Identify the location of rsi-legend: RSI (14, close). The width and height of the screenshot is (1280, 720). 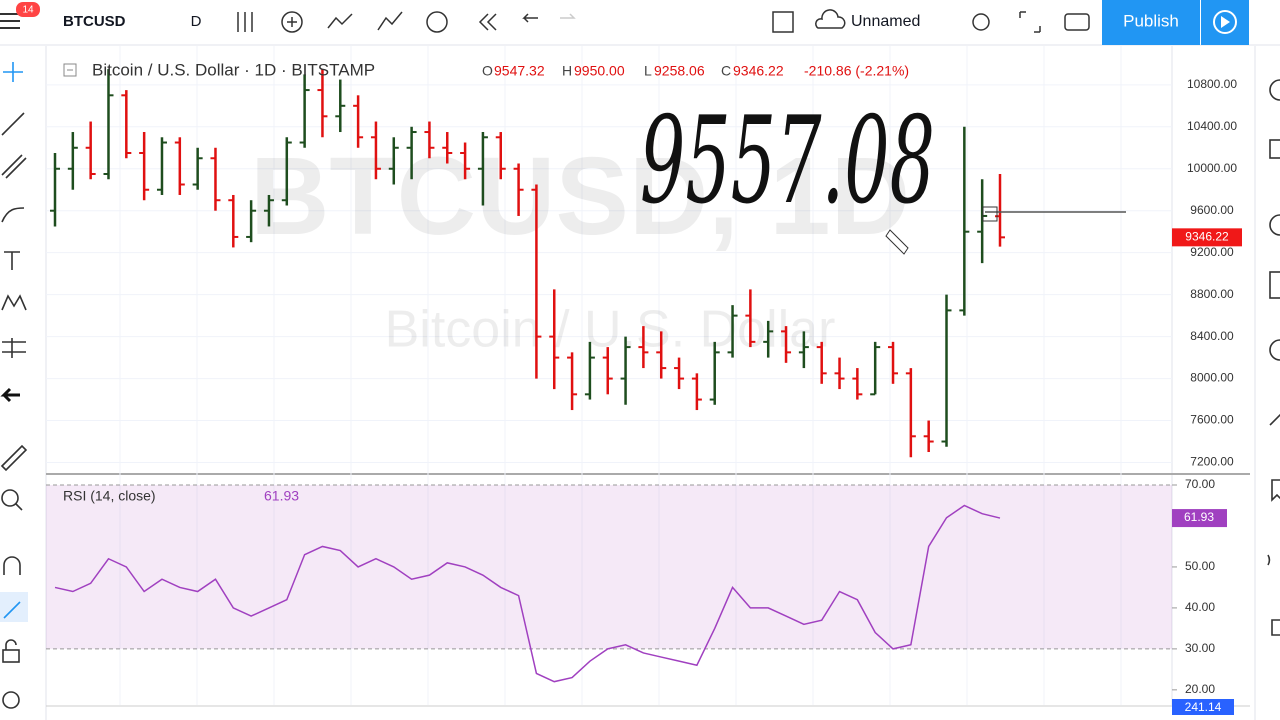
(109, 496).